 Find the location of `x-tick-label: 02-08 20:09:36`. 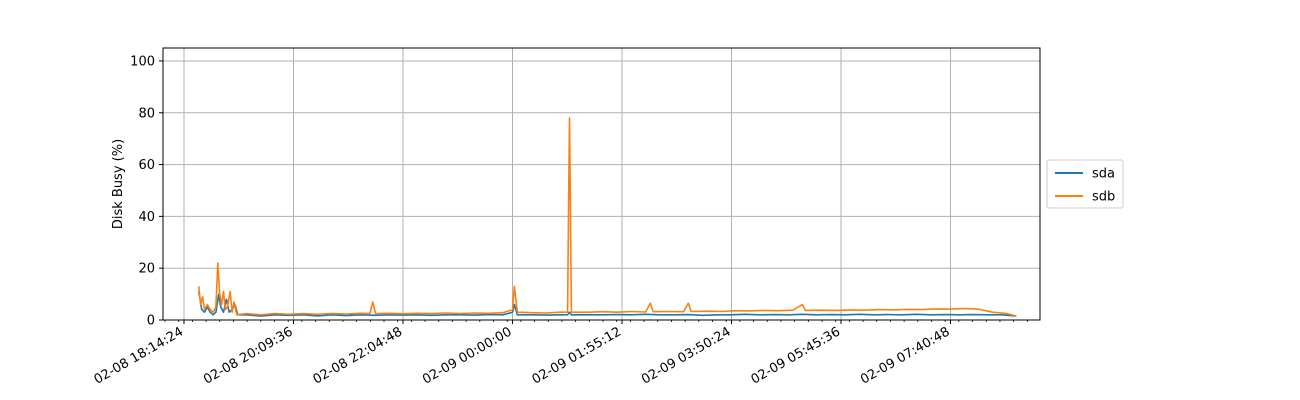

x-tick-label: 02-08 20:09:36 is located at coordinates (248, 355).